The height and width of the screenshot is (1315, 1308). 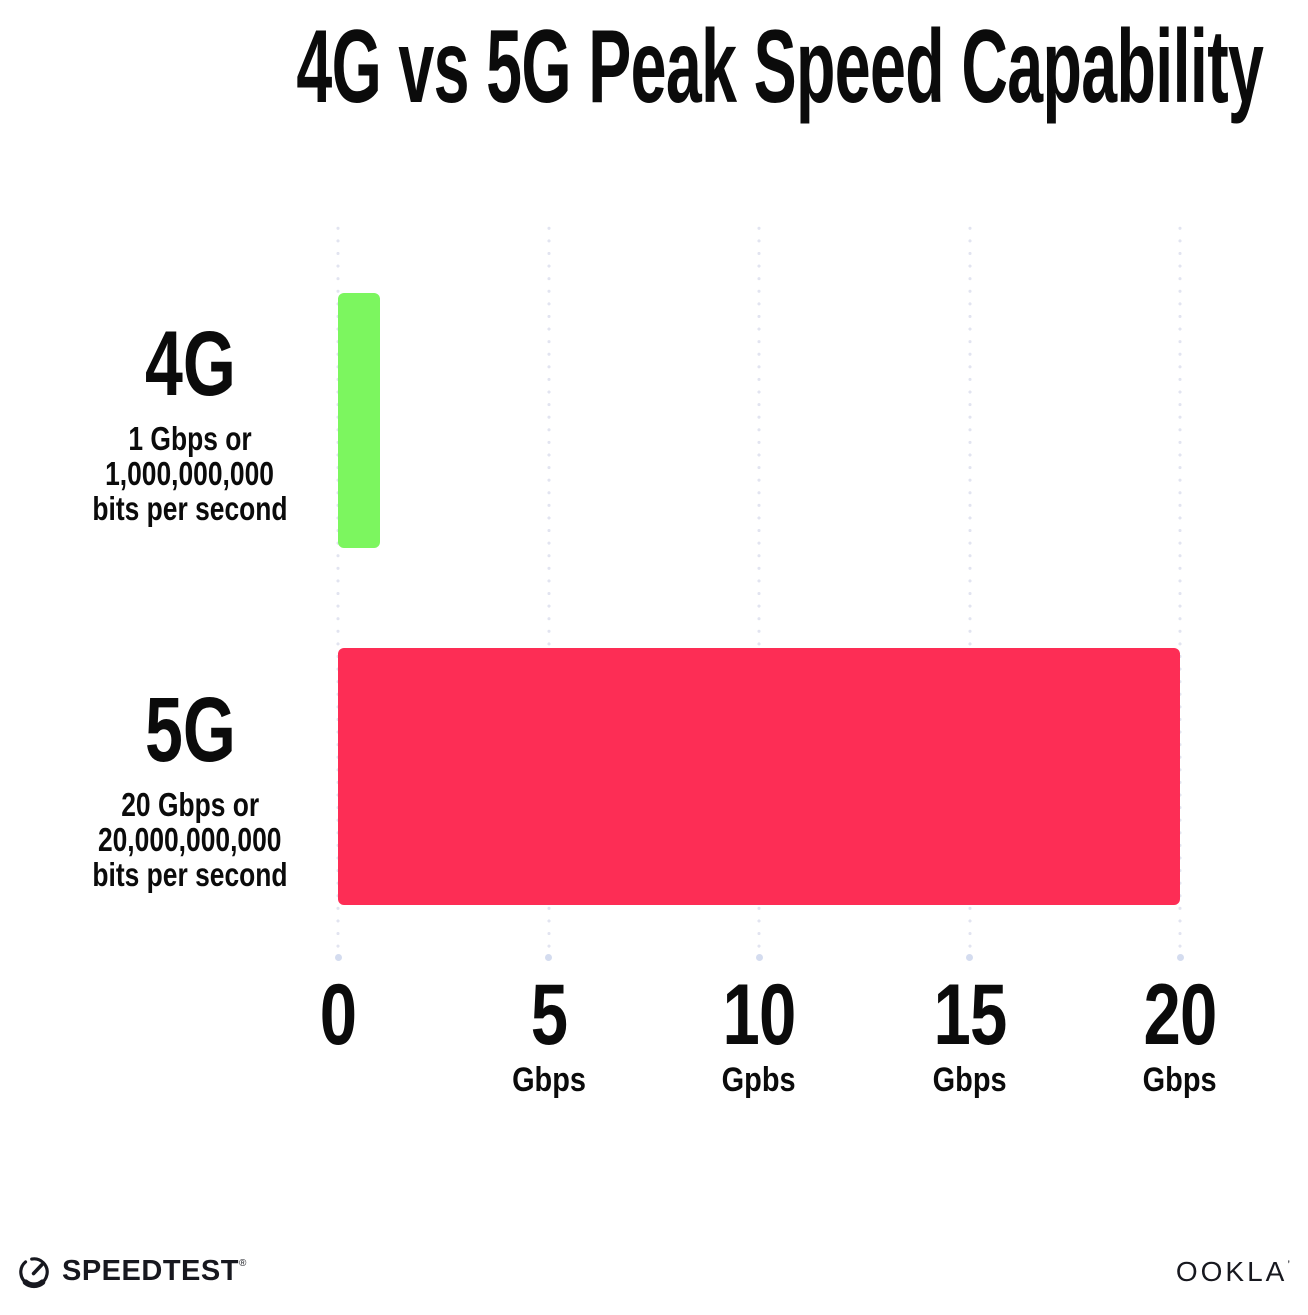 I want to click on row-name-4g: 4G, so click(x=190, y=364).